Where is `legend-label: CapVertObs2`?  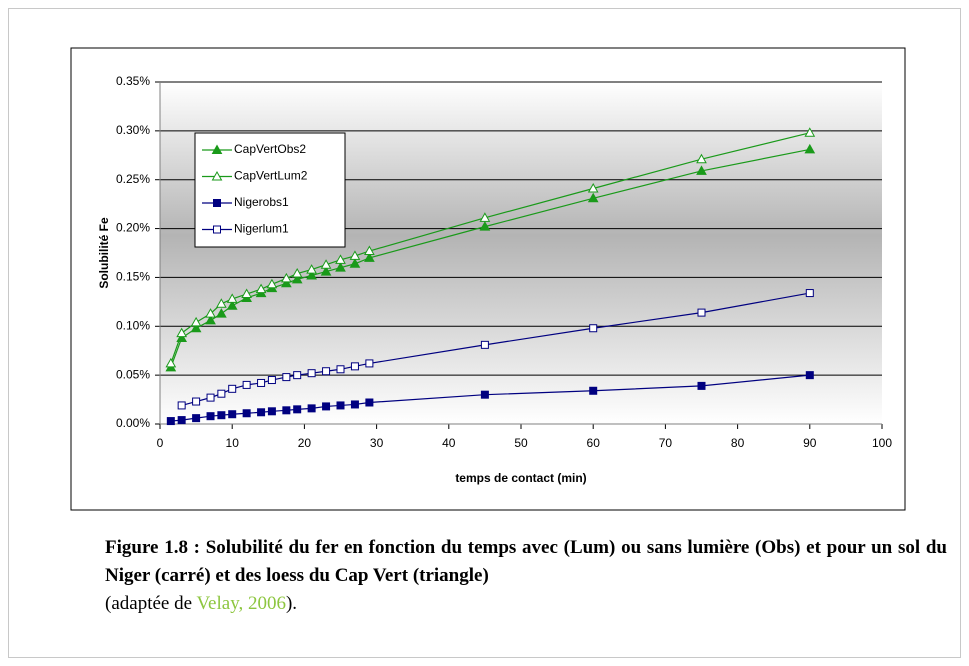
legend-label: CapVertObs2 is located at coordinates (270, 149).